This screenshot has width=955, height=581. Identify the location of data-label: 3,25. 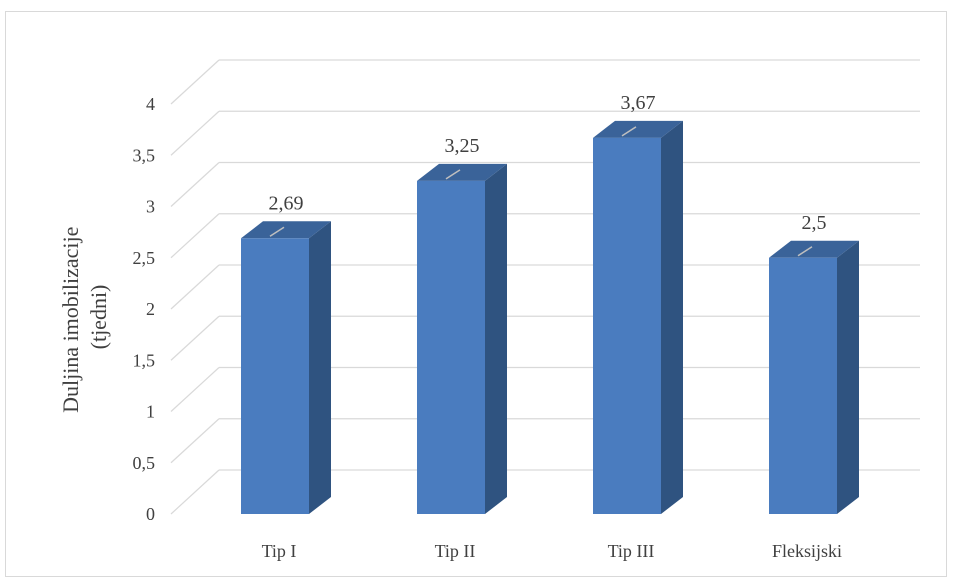
(462, 146).